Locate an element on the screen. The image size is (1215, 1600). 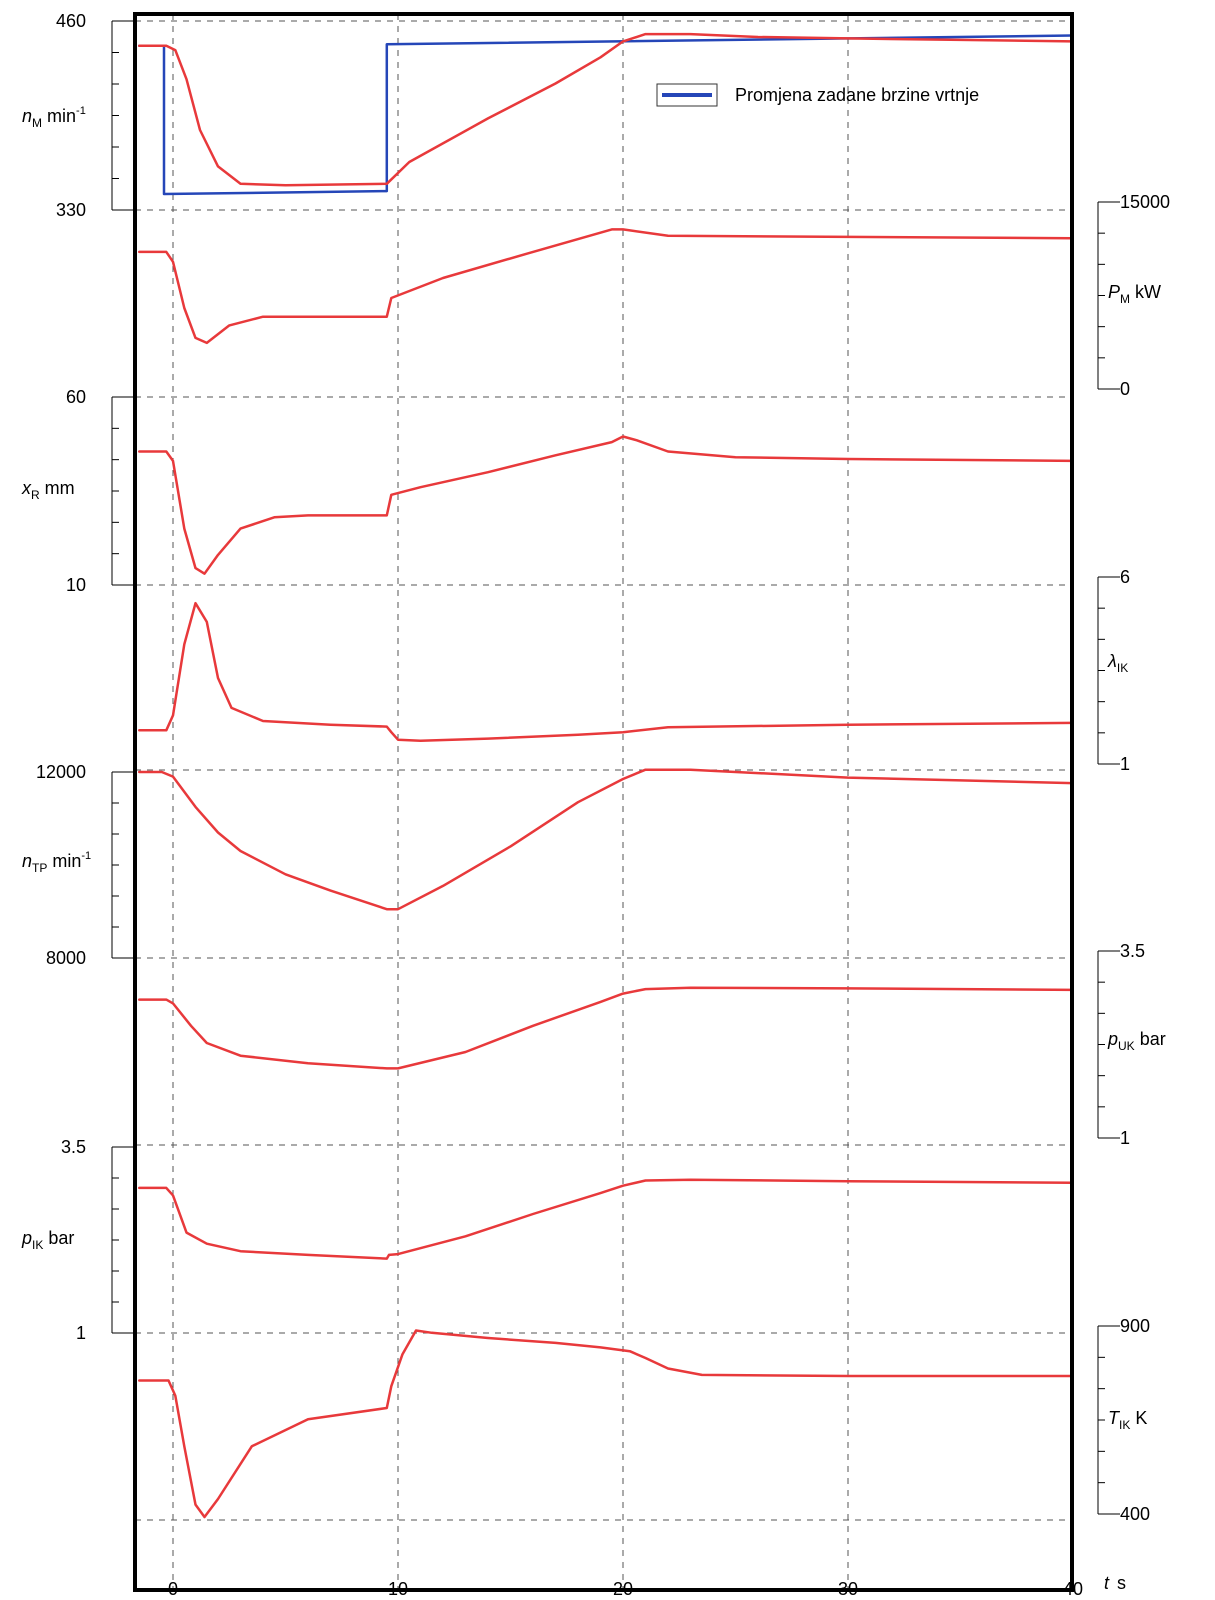
nTP-tick-label-0: 12000 is located at coordinates (61, 772).